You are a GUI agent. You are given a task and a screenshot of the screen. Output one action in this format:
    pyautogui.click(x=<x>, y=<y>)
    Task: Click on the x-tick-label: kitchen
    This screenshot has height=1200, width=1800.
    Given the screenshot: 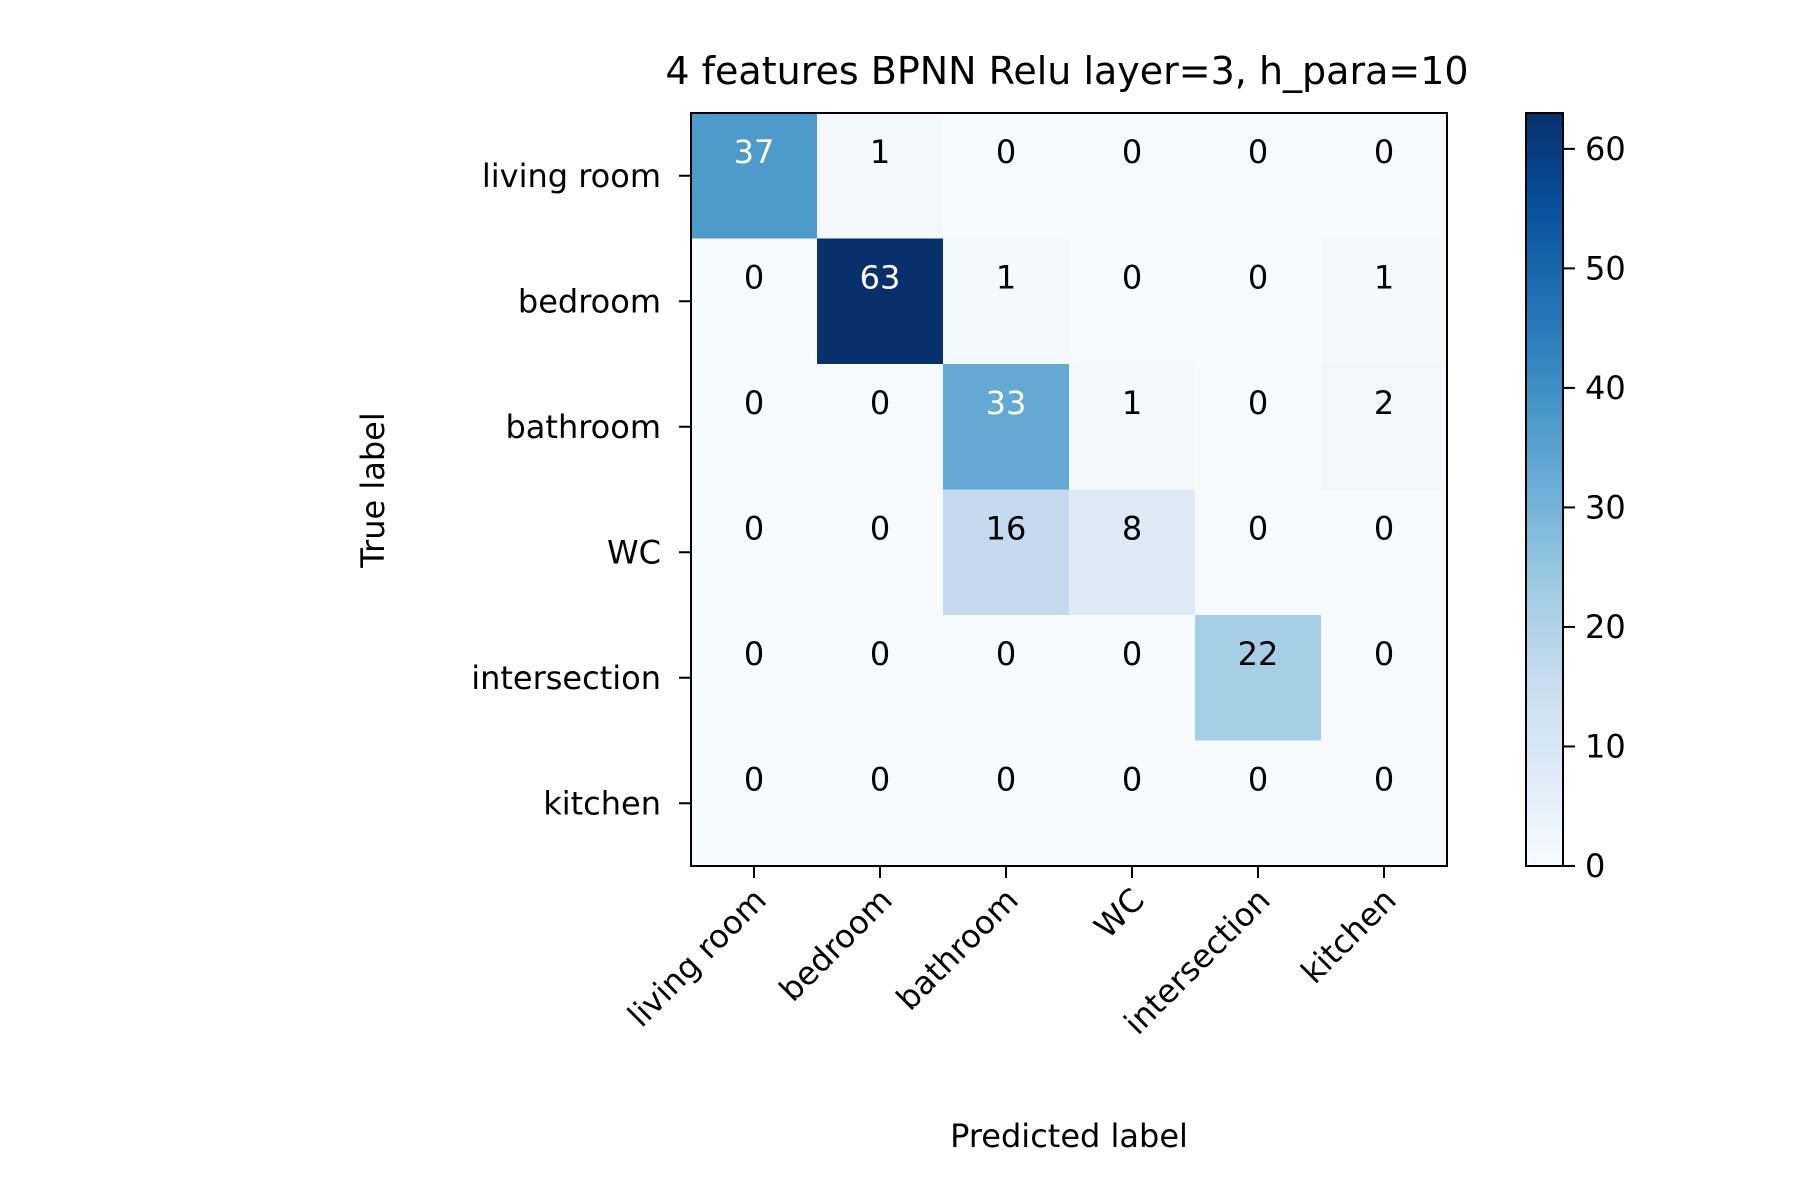 What is the action you would take?
    pyautogui.click(x=1348, y=936)
    